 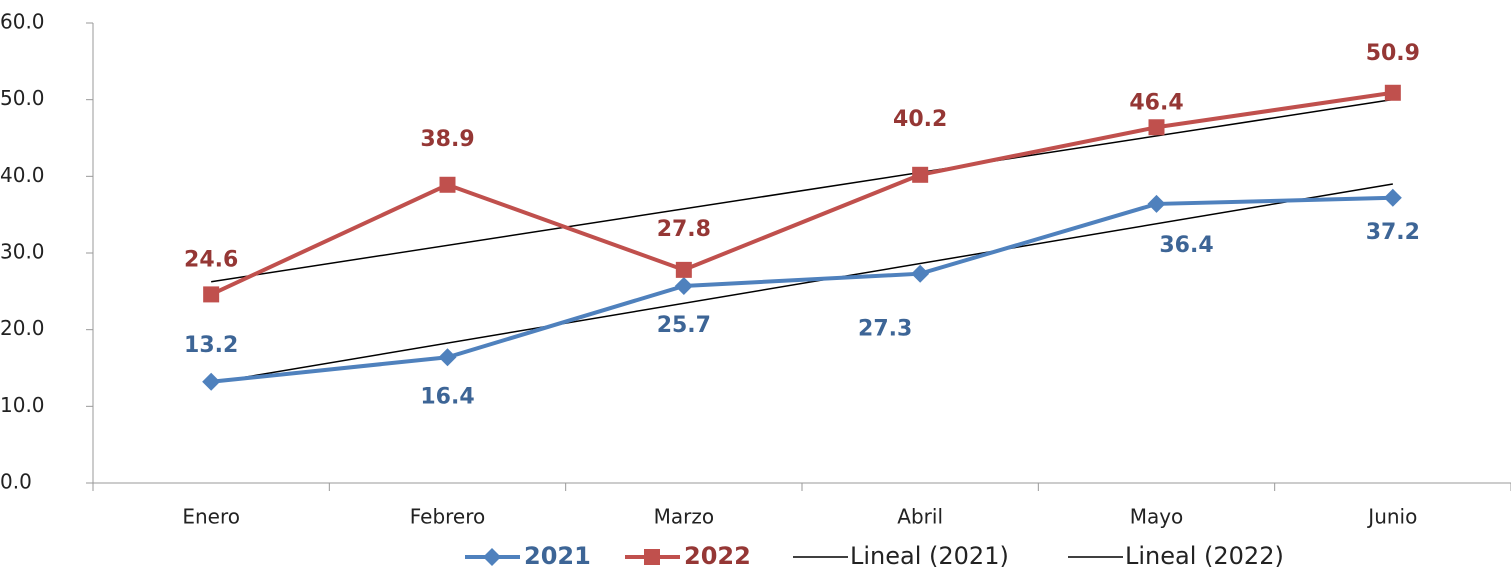 What do you see at coordinates (211, 517) in the screenshot?
I see `x-tick-label: Enero` at bounding box center [211, 517].